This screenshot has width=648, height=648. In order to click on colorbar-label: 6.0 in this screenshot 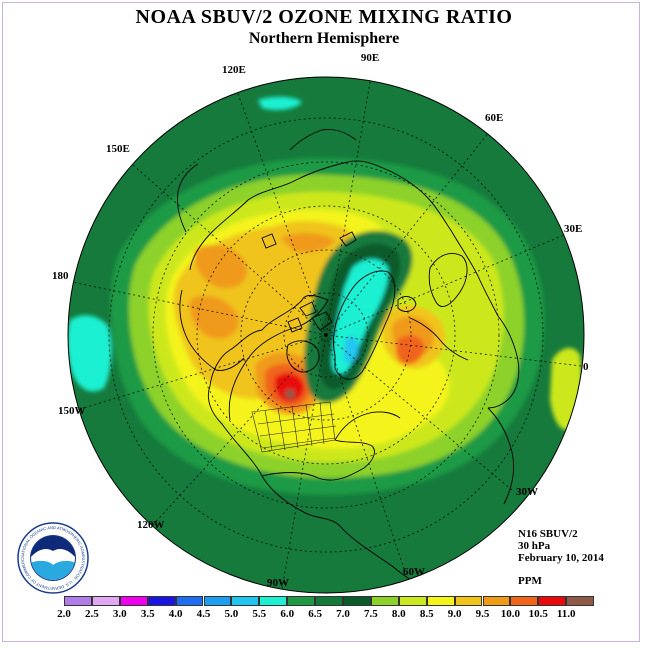, I will do `click(287, 614)`.